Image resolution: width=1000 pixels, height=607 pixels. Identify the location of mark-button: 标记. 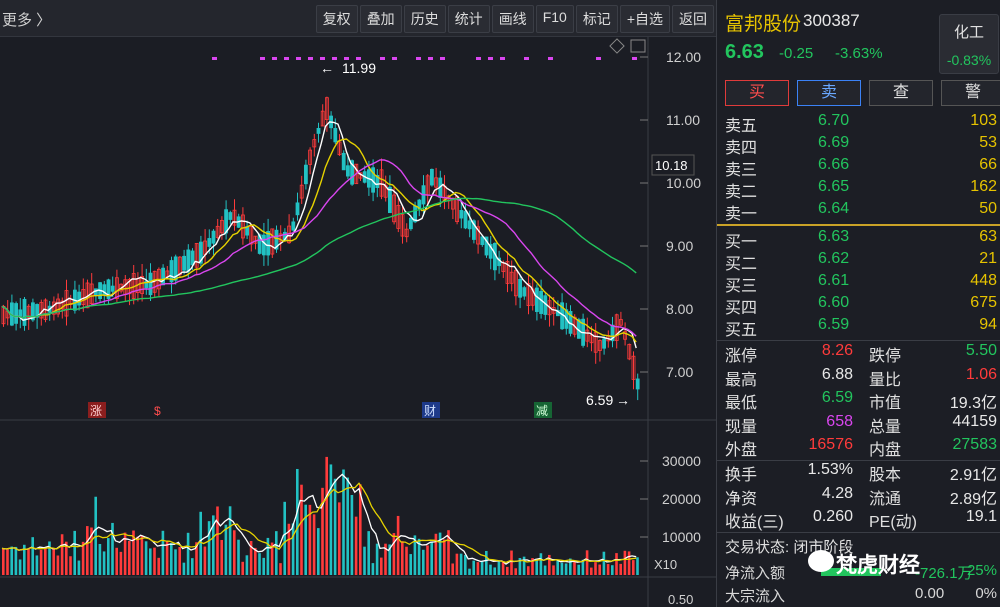
(596, 19).